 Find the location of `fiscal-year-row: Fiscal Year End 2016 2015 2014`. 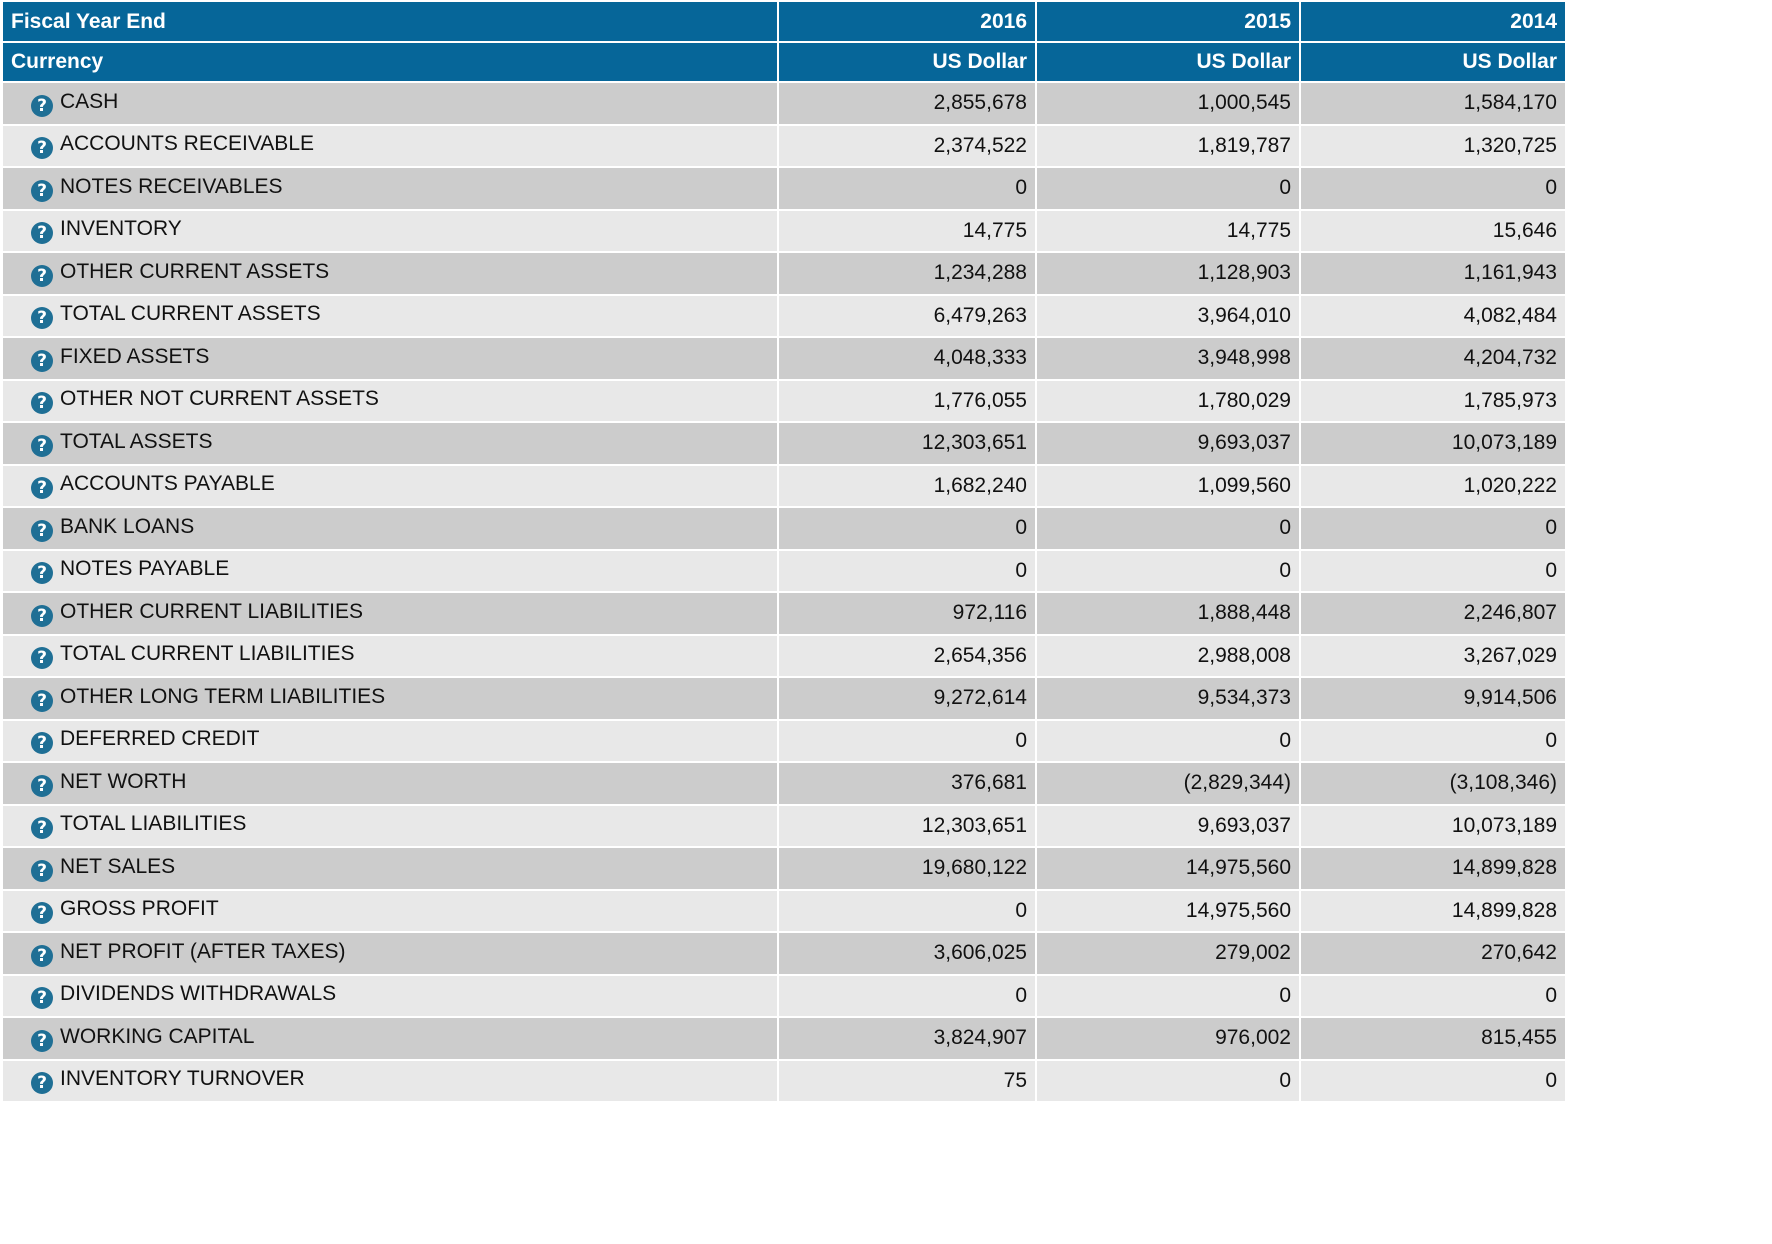

fiscal-year-row: Fiscal Year End 2016 2015 2014 is located at coordinates (784, 22).